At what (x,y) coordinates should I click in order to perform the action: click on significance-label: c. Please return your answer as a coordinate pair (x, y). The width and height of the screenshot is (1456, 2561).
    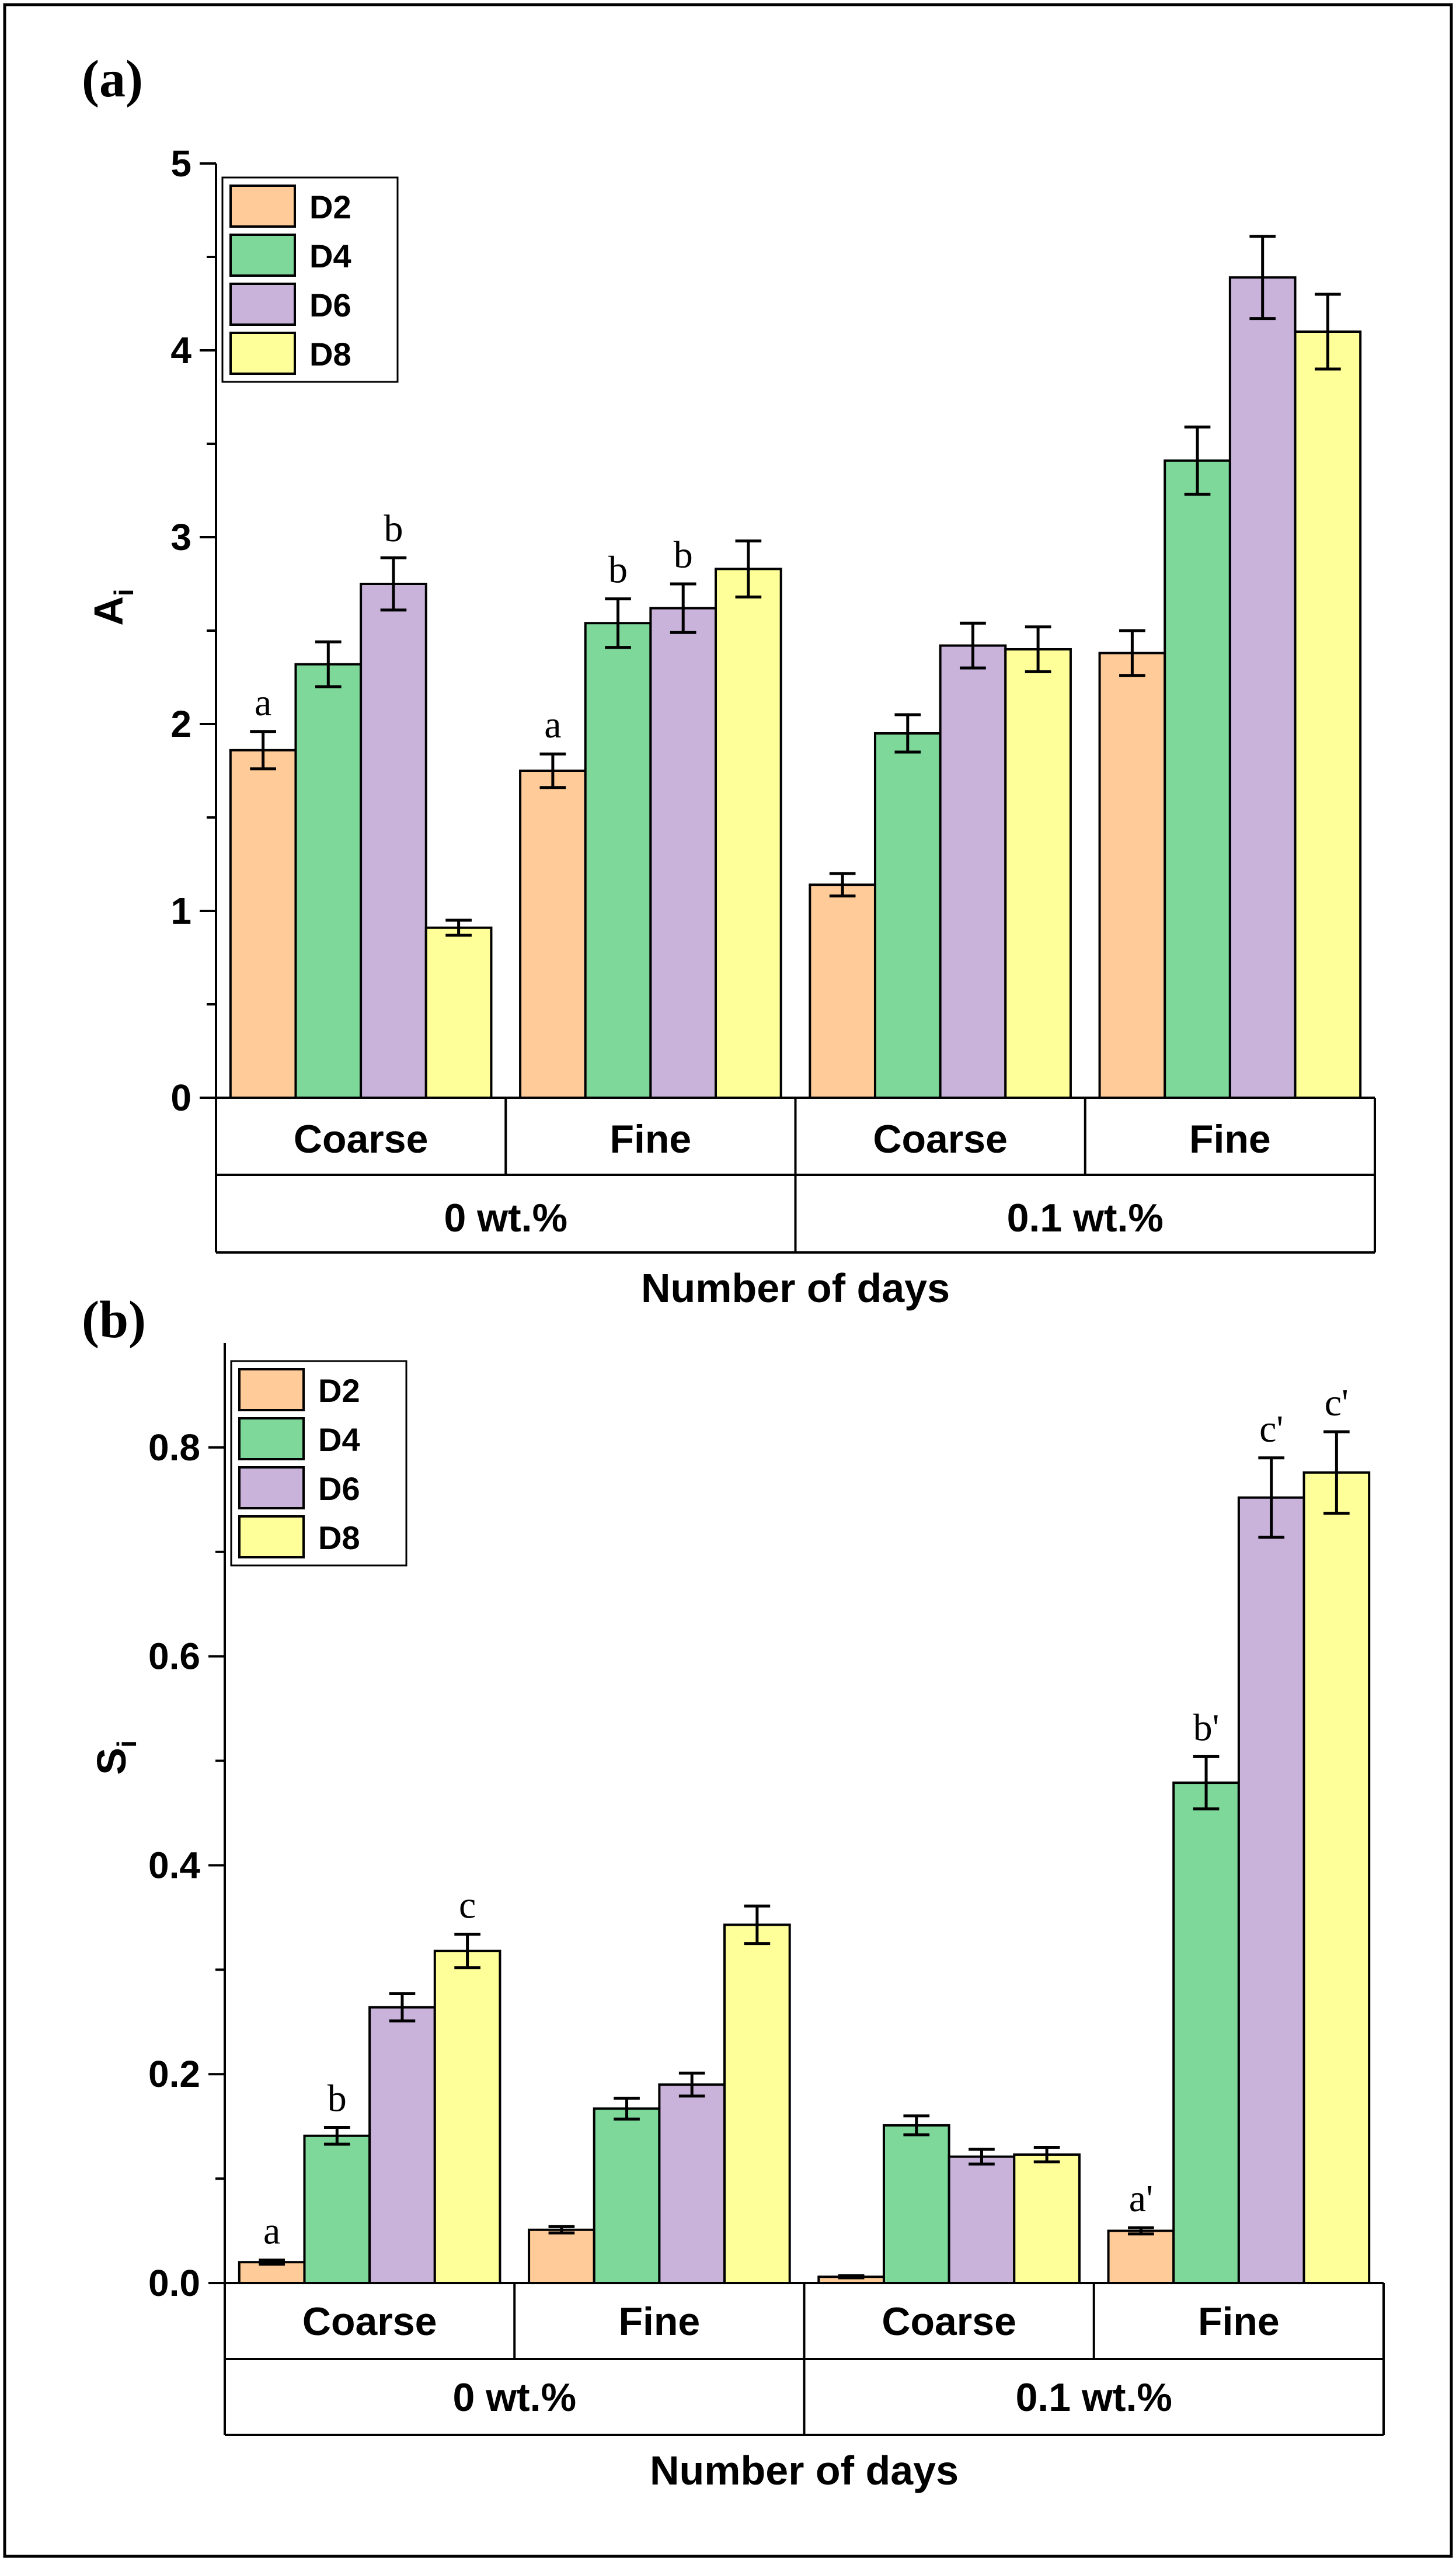
    Looking at the image, I should click on (467, 1905).